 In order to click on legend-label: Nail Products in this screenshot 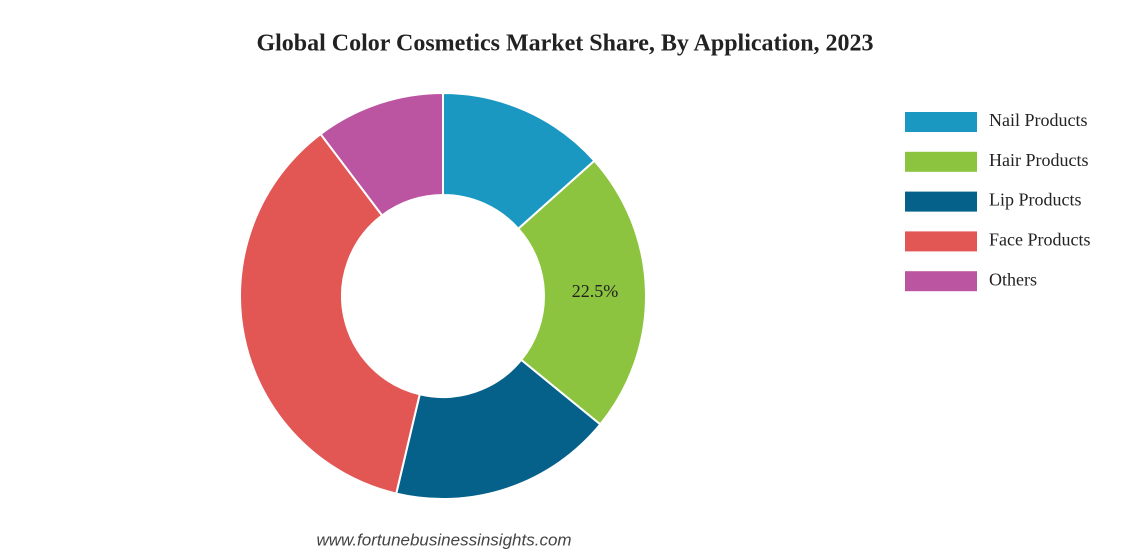, I will do `click(1038, 120)`.